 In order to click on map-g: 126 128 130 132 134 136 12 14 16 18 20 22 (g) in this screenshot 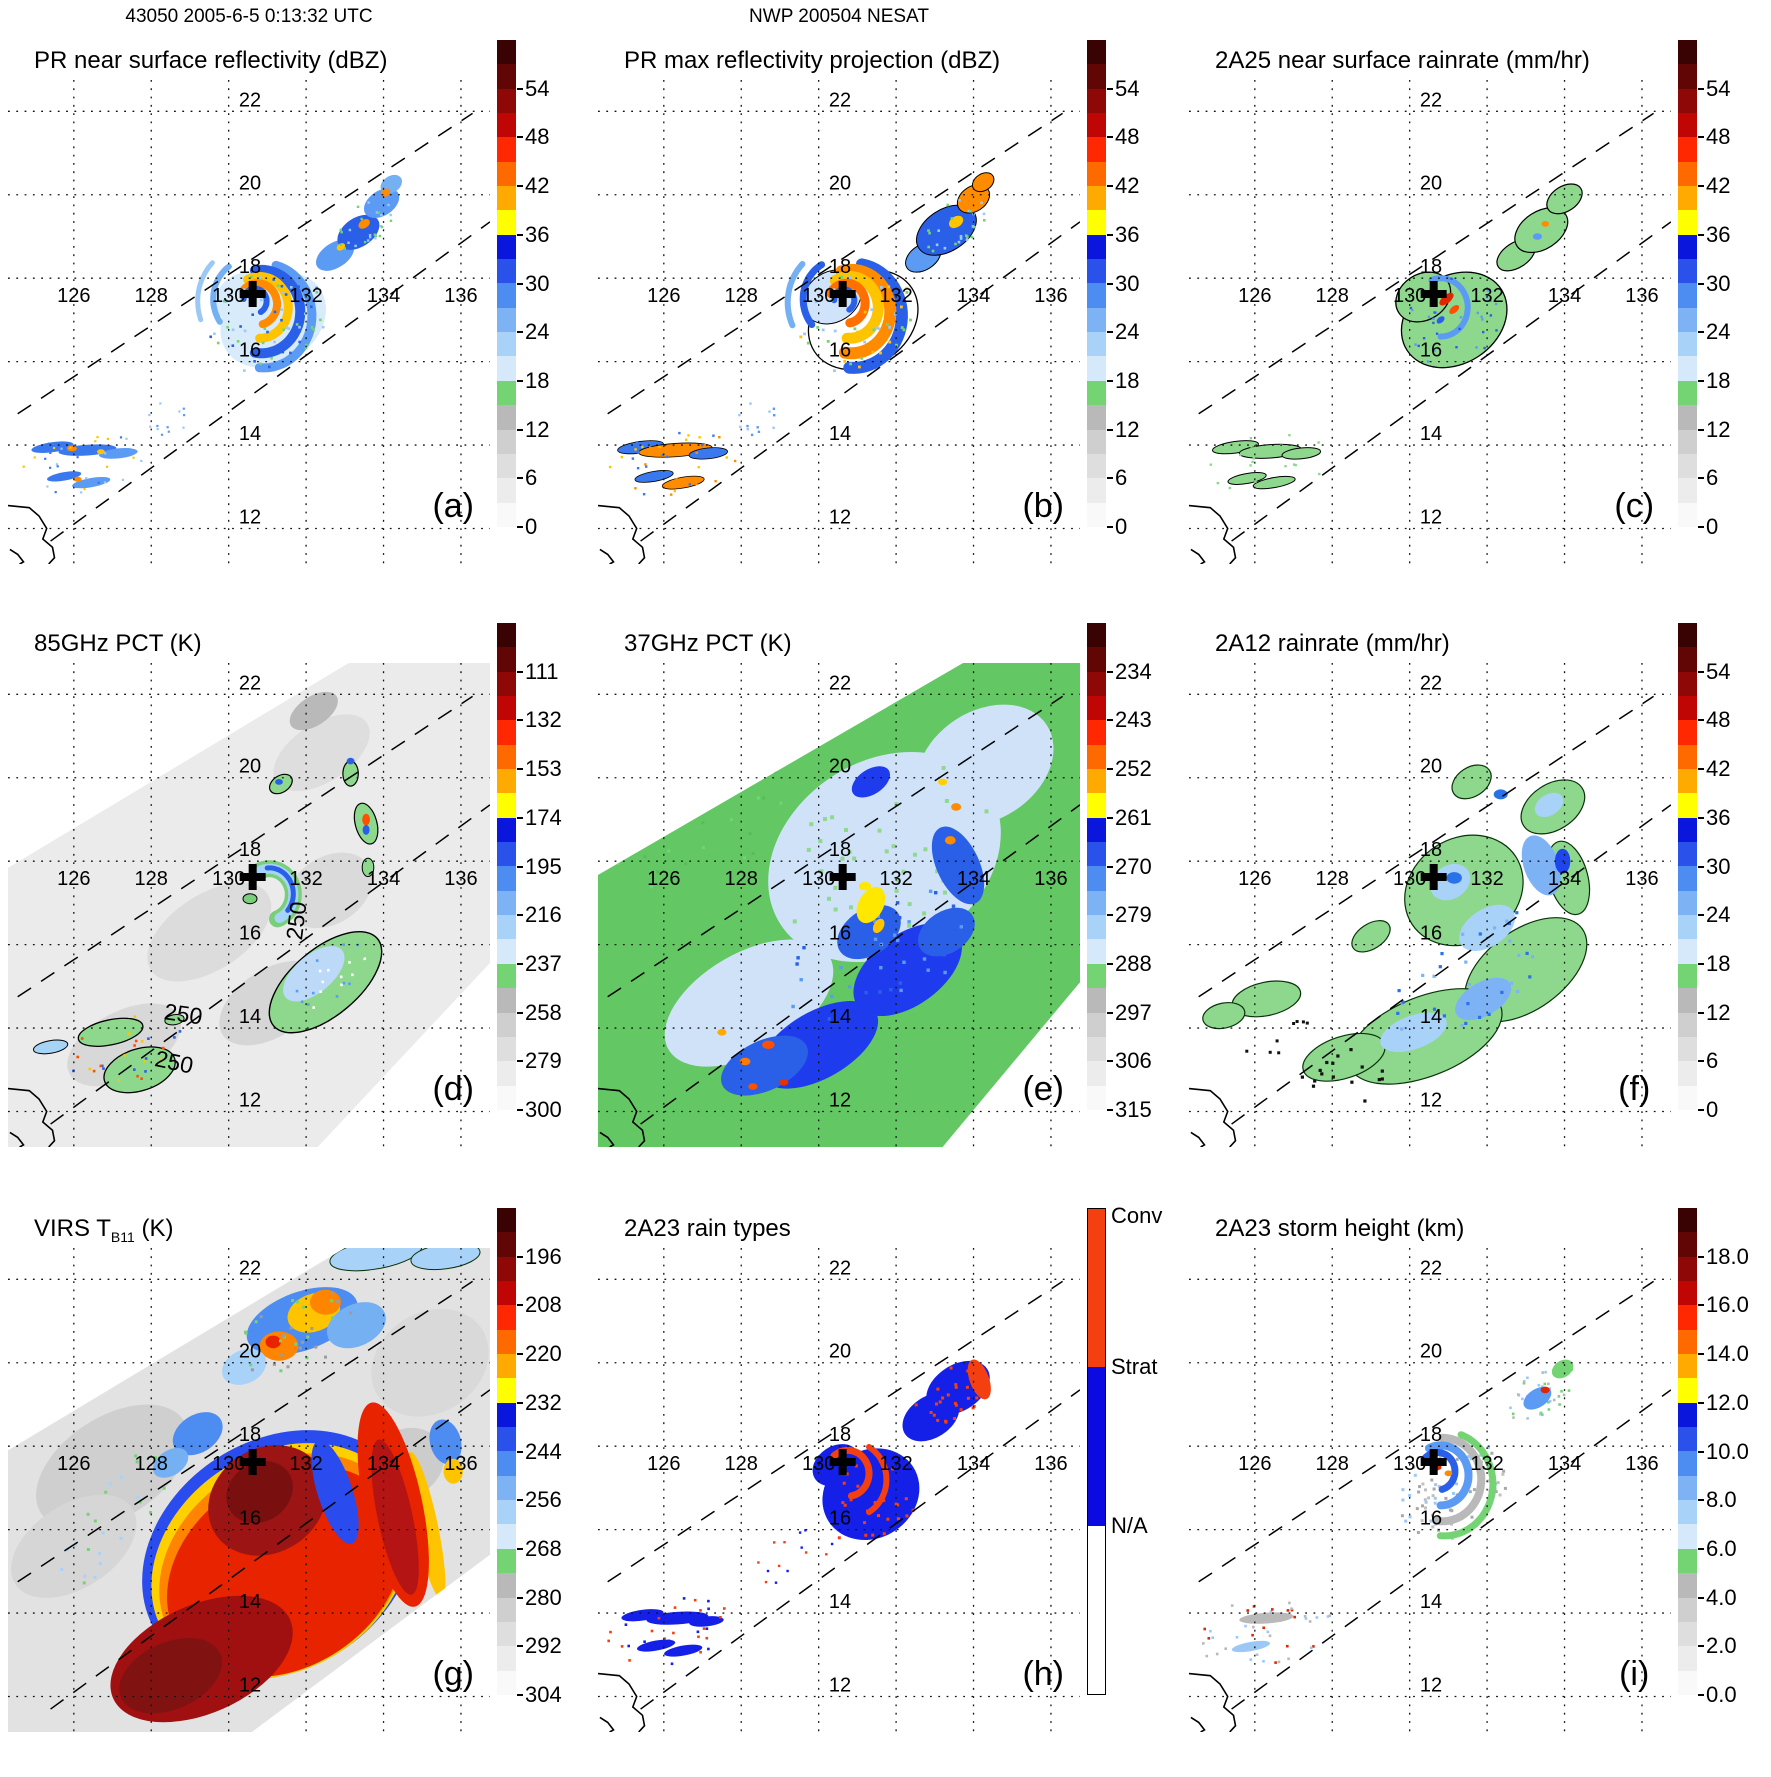, I will do `click(249, 1490)`.